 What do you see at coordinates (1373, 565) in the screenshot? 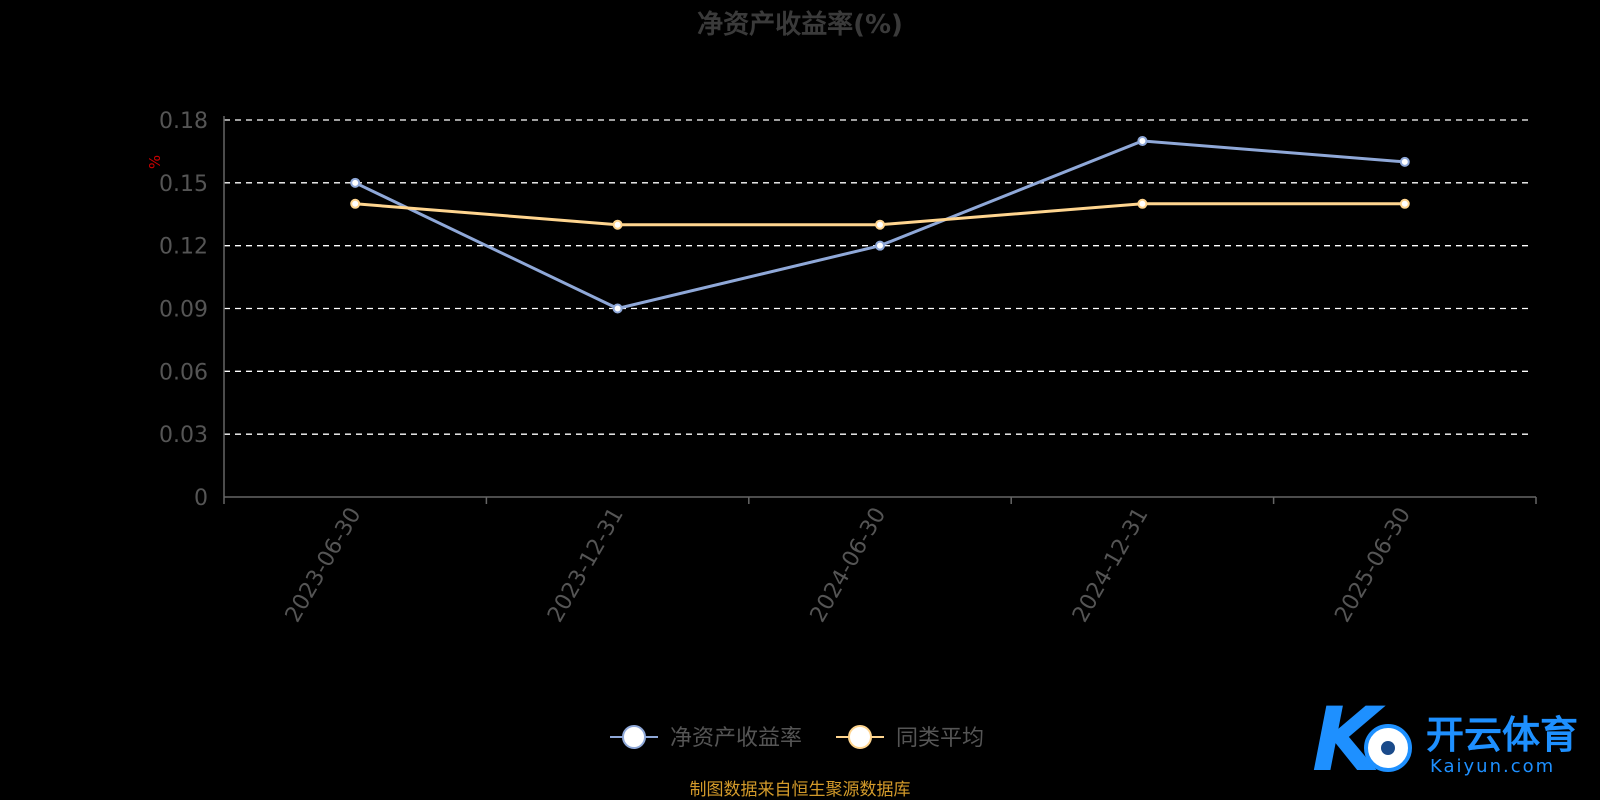
I see `x-tick-label: 2025-06-30` at bounding box center [1373, 565].